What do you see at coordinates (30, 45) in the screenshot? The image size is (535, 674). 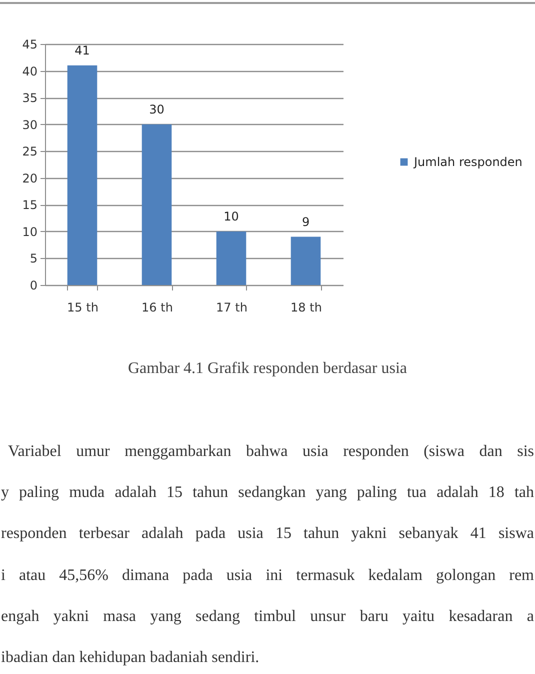 I see `y-tick-label: 45` at bounding box center [30, 45].